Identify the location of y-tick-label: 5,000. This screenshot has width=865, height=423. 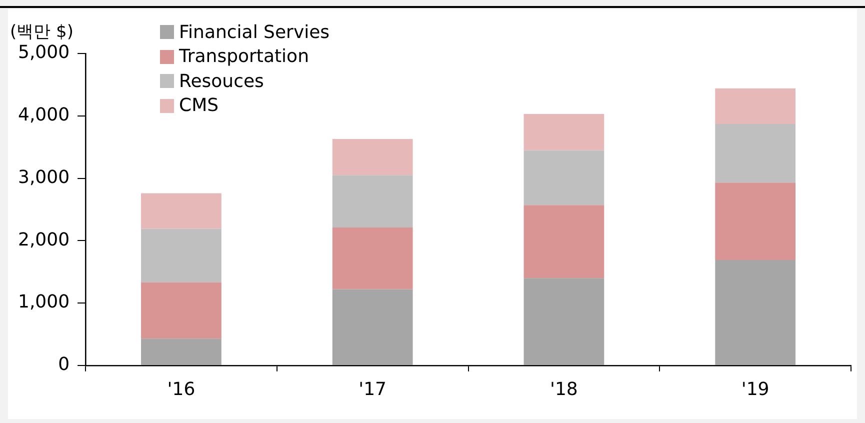
(44, 53).